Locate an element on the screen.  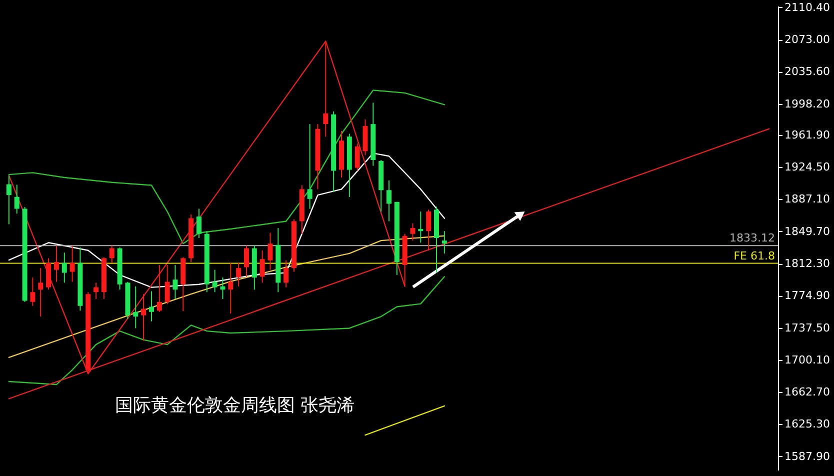
y-tick-label: 2073.00 is located at coordinates (807, 39).